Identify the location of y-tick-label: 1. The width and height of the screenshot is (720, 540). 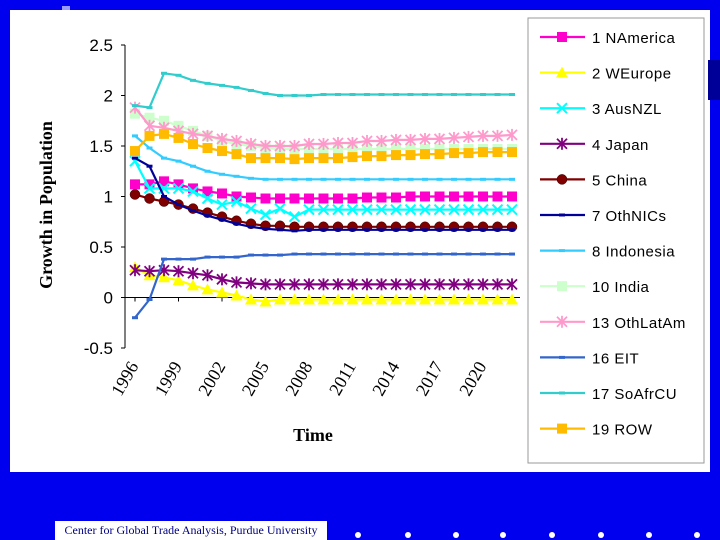
(108, 197).